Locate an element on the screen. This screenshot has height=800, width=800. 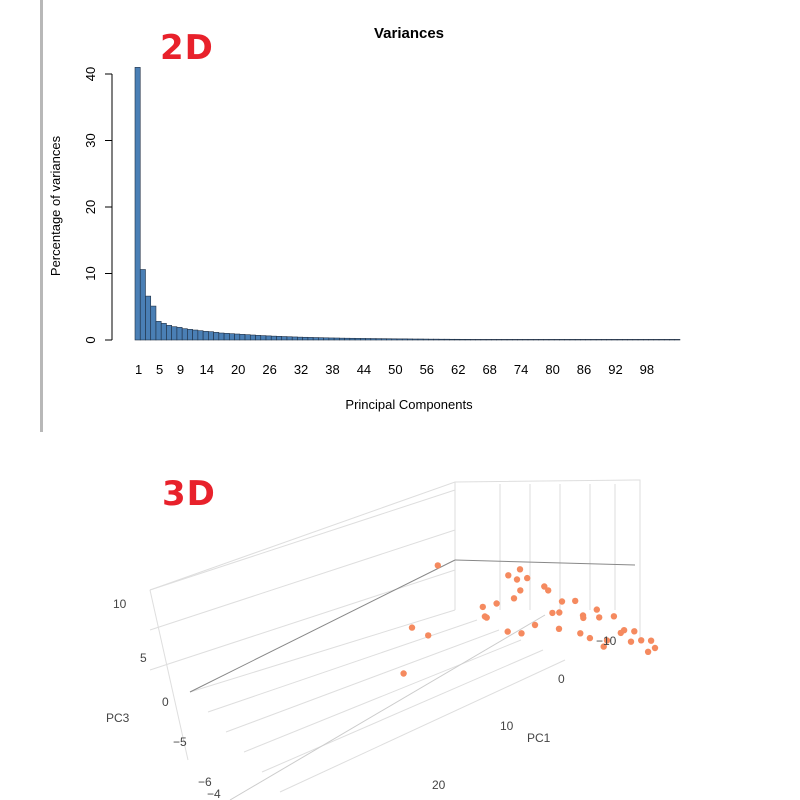
axis-line is located at coordinates (322, 626).